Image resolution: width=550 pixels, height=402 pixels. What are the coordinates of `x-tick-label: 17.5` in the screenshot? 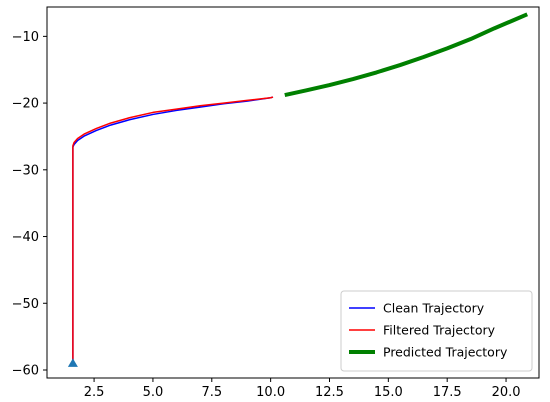 It's located at (447, 392).